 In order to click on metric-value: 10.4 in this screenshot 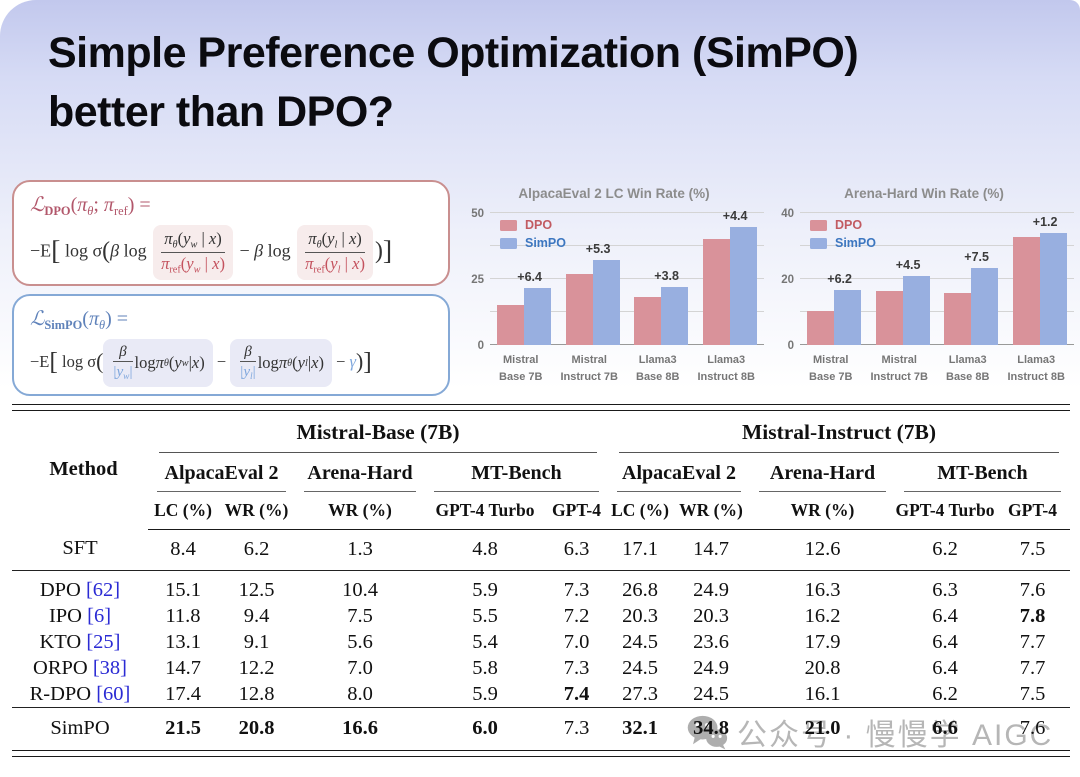, I will do `click(360, 589)`.